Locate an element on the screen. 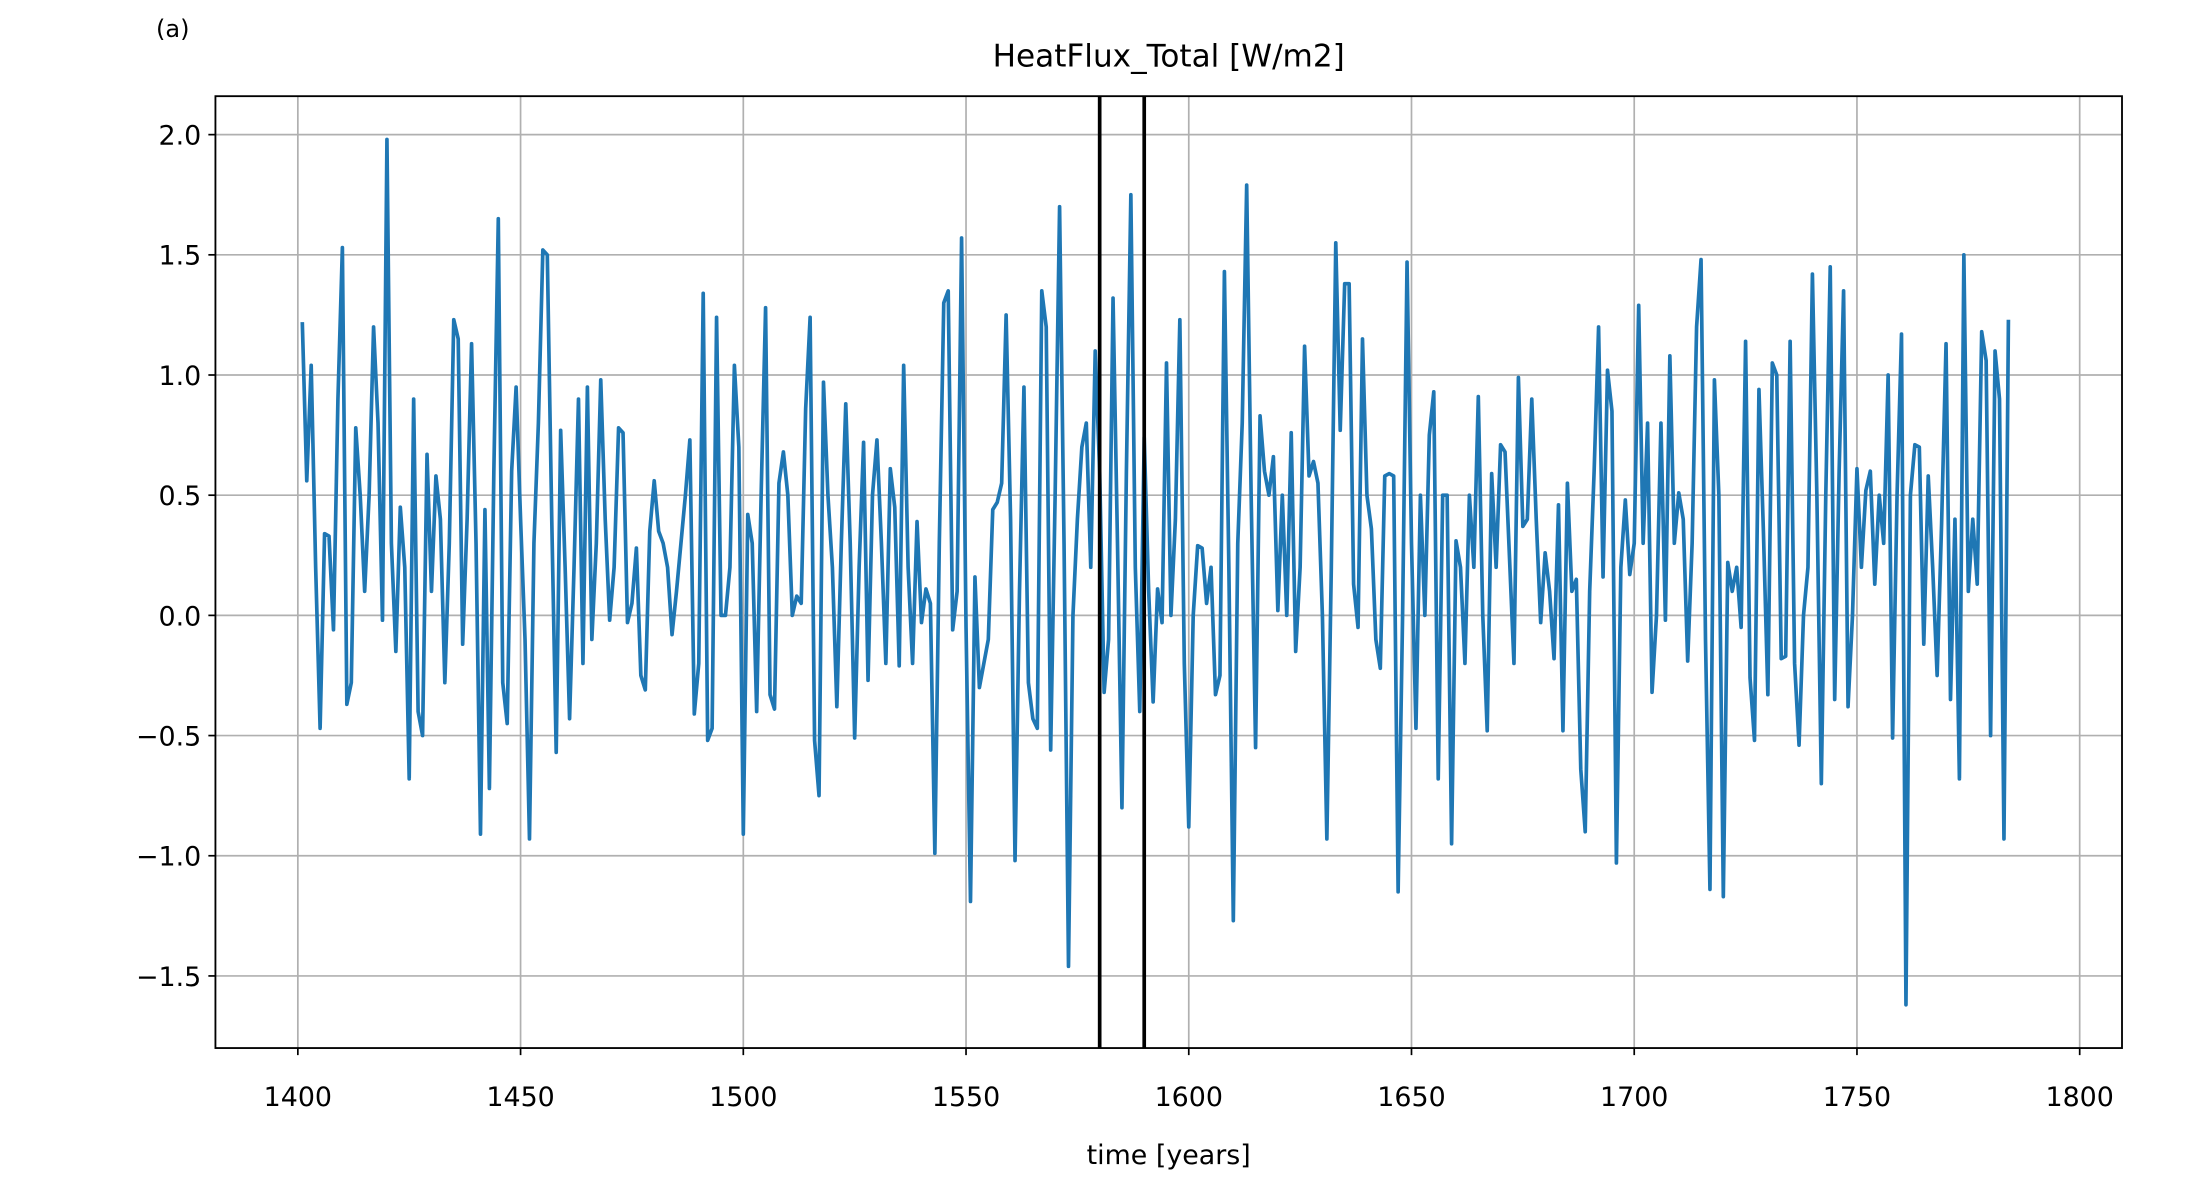 This screenshot has width=2196, height=1181. x-tick-label: 1800 is located at coordinates (2080, 1097).